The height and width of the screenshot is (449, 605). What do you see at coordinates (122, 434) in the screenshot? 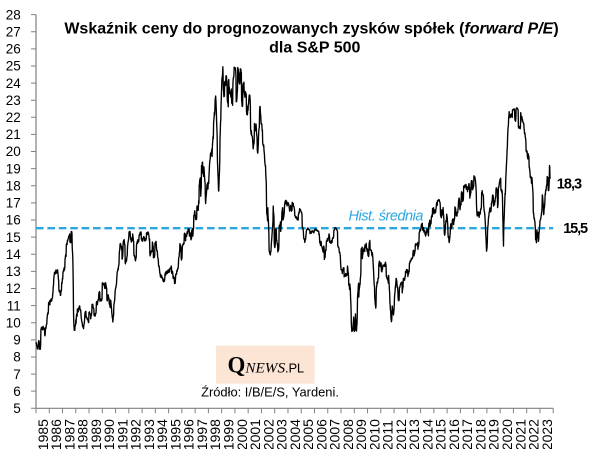
I see `svg-text: 1991` at bounding box center [122, 434].